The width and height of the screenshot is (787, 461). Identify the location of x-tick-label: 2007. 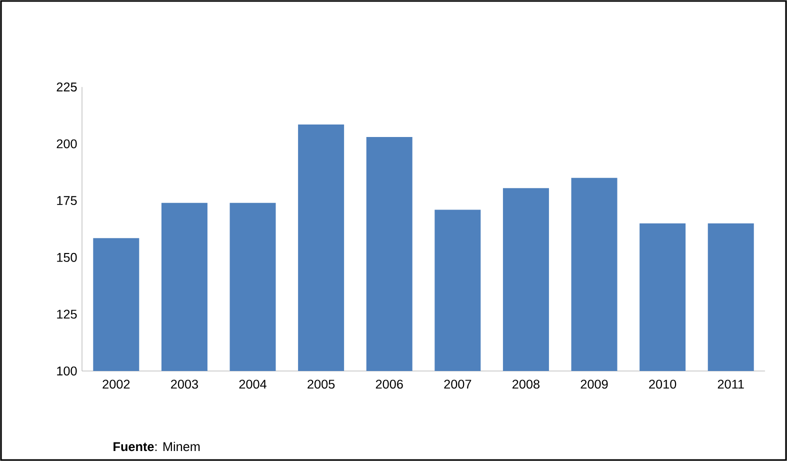
(458, 384).